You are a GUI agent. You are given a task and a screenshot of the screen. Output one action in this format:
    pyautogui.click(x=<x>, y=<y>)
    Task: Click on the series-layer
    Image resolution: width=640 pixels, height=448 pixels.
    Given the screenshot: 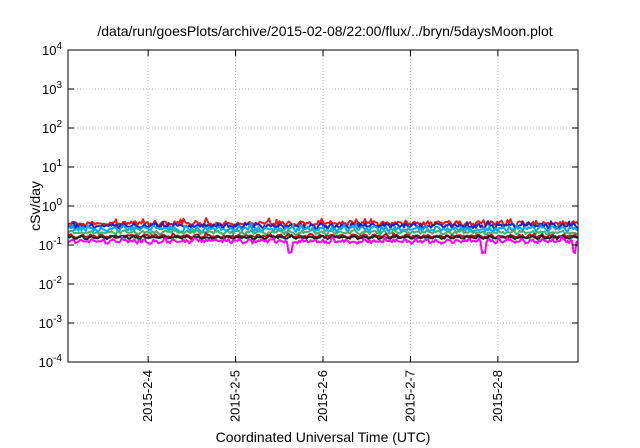 What is the action you would take?
    pyautogui.click(x=323, y=236)
    